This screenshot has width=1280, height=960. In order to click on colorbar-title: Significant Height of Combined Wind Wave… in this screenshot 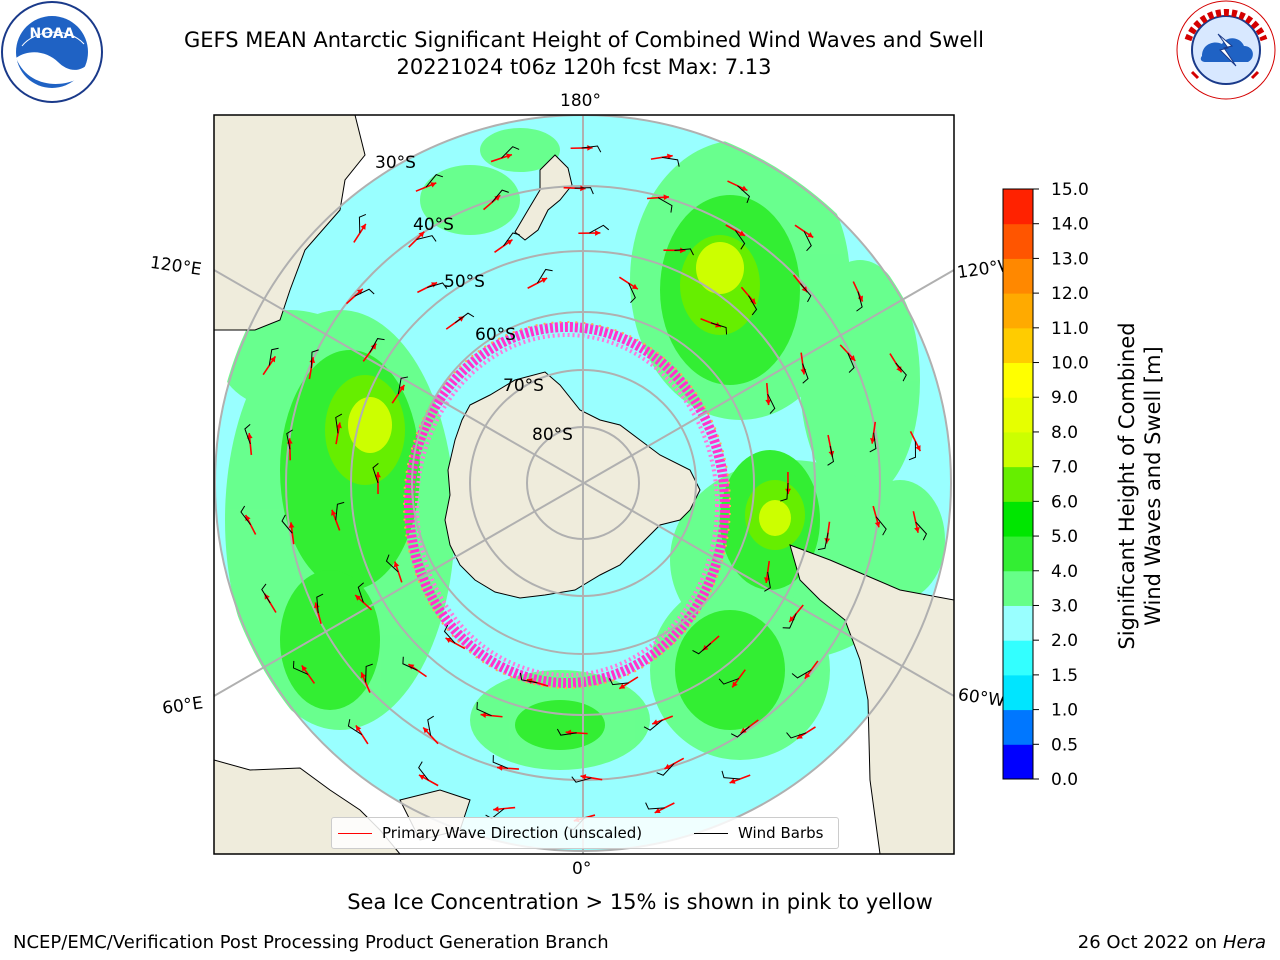, I will do `click(1140, 486)`.